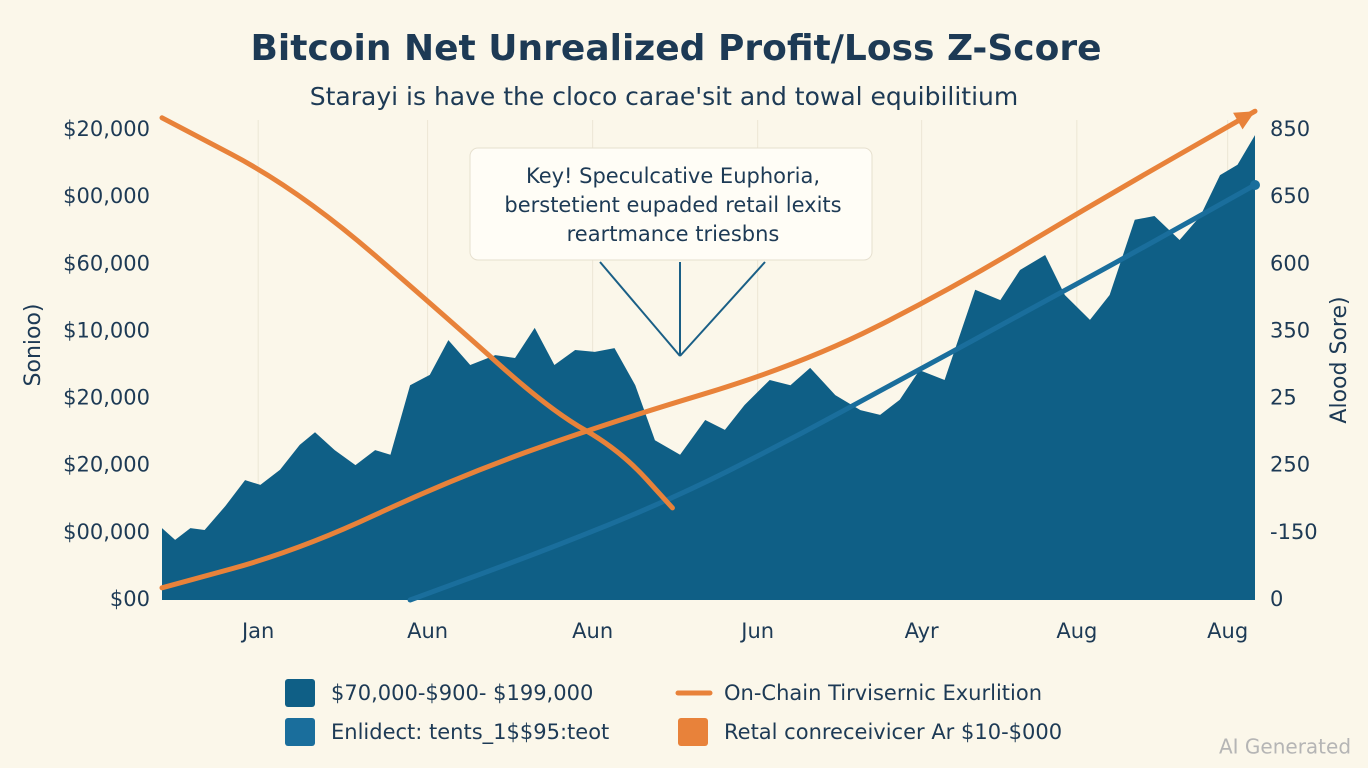  Describe the element at coordinates (673, 176) in the screenshot. I see `annotation-text: Key! Speculcative Euphoria,` at that location.